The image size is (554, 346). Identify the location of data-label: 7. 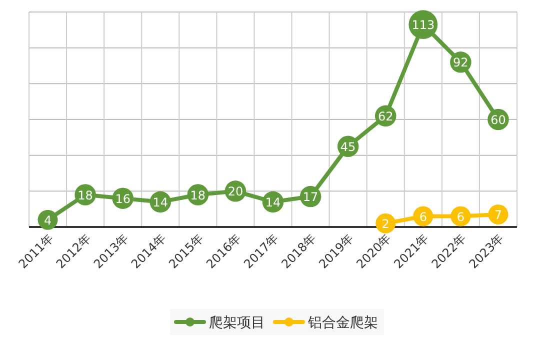
(498, 215).